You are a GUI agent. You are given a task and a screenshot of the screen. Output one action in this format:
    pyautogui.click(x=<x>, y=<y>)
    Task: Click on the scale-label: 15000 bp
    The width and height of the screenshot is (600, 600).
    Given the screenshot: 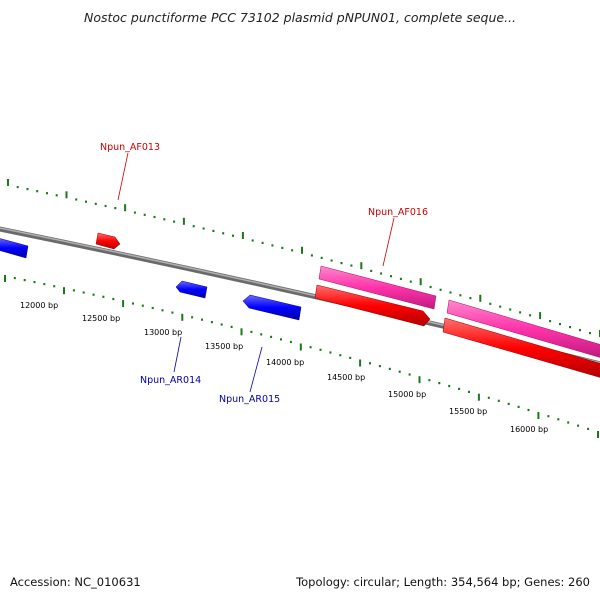 What is the action you would take?
    pyautogui.click(x=407, y=394)
    